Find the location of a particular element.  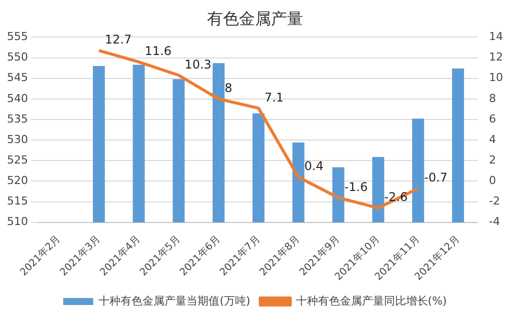

y-tick-label: 540 is located at coordinates (17, 98).